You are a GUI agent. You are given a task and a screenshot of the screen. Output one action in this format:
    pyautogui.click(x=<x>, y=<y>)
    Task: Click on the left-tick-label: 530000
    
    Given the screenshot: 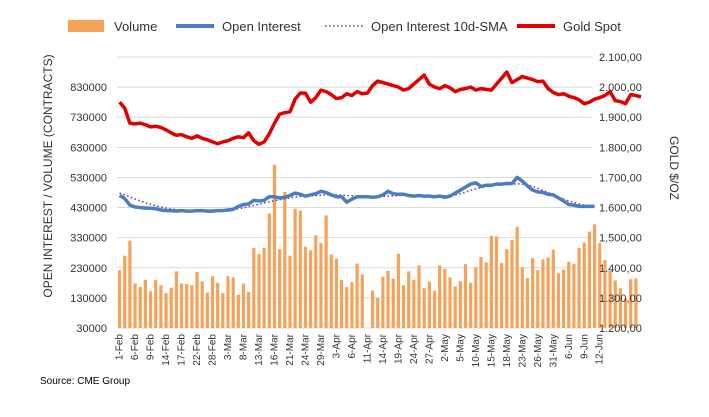 What is the action you would take?
    pyautogui.click(x=88, y=178)
    